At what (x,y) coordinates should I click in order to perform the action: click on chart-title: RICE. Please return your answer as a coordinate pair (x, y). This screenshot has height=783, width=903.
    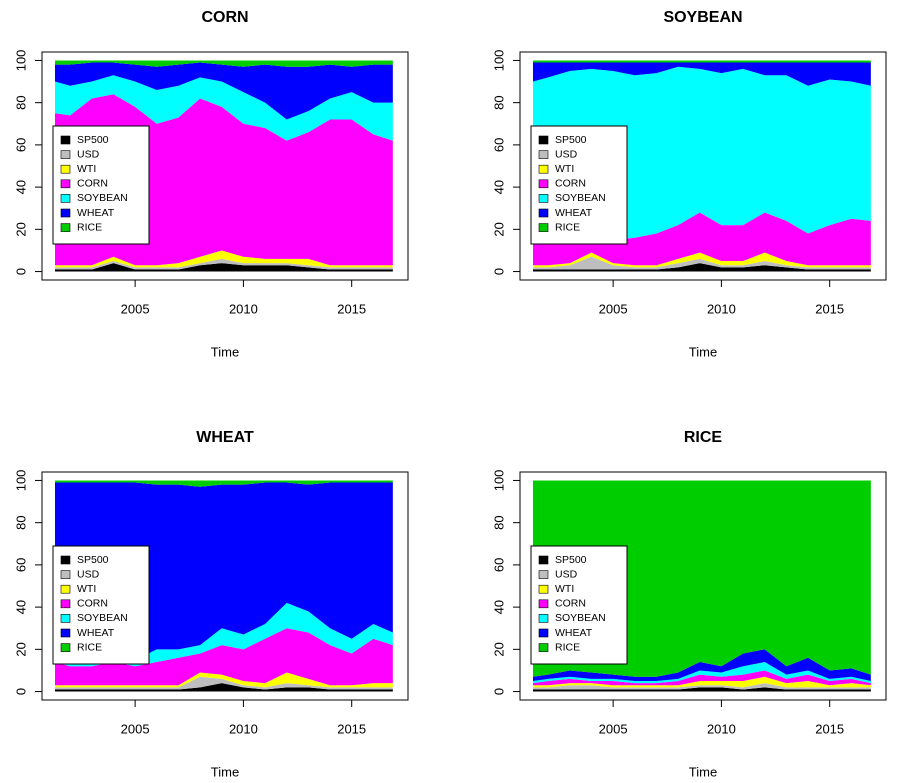
    Looking at the image, I should click on (703, 437).